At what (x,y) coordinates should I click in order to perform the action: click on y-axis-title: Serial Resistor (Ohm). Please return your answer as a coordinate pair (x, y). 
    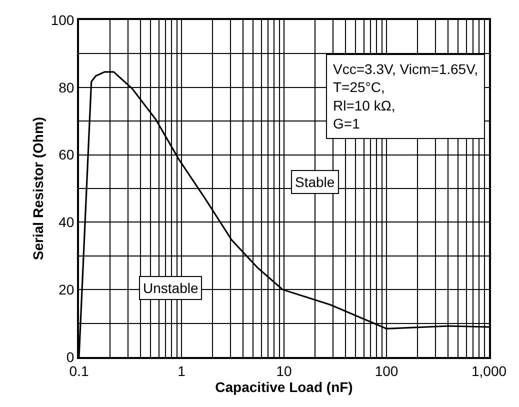
    Looking at the image, I should click on (38, 188).